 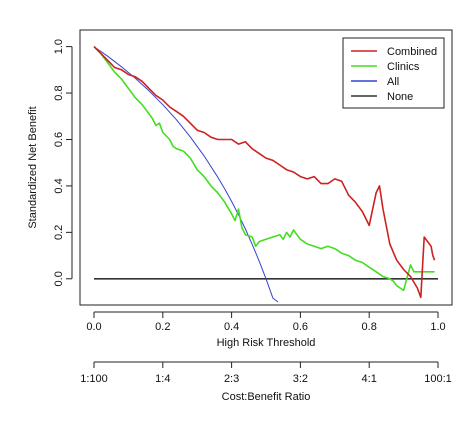 I want to click on cost-benefit-tick-label: 2:3, so click(x=231, y=379).